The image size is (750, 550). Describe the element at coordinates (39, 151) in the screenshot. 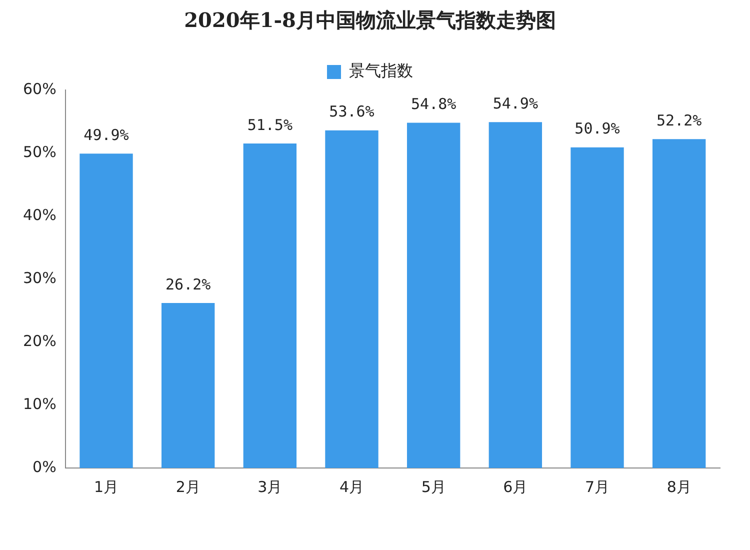

I see `y-tick-label: 50%` at that location.